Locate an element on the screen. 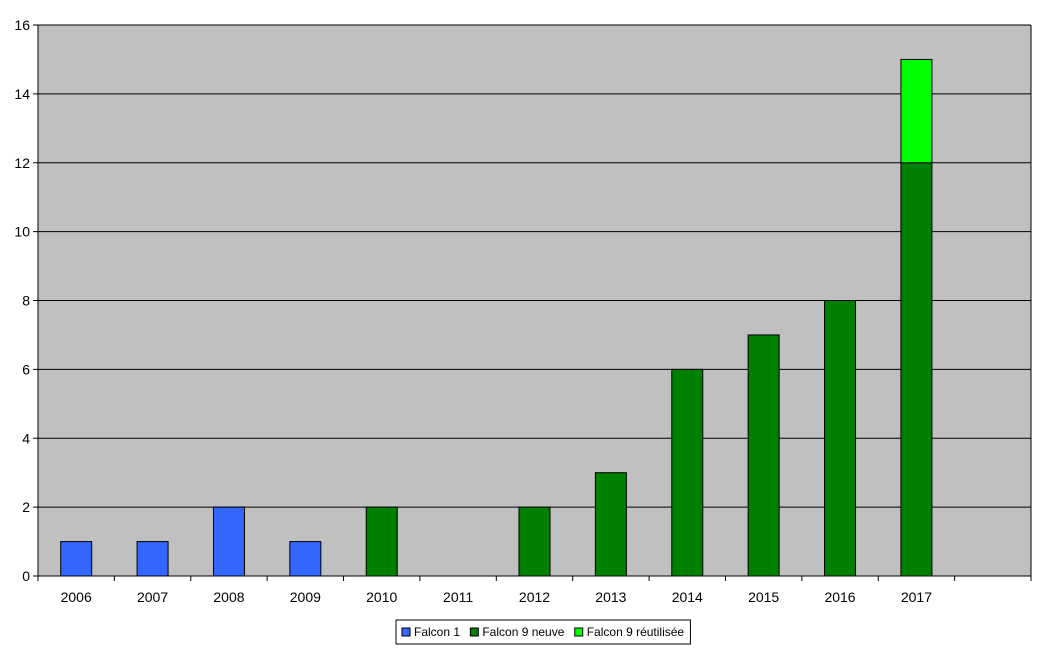 The height and width of the screenshot is (650, 1044). y-tick-label: 10 is located at coordinates (22, 232).